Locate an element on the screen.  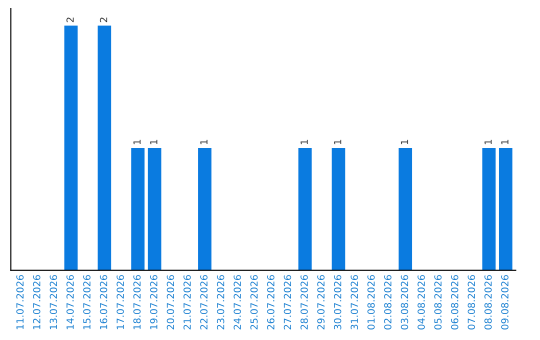
x-tick-label: 14.07.2026 is located at coordinates (70, 302).